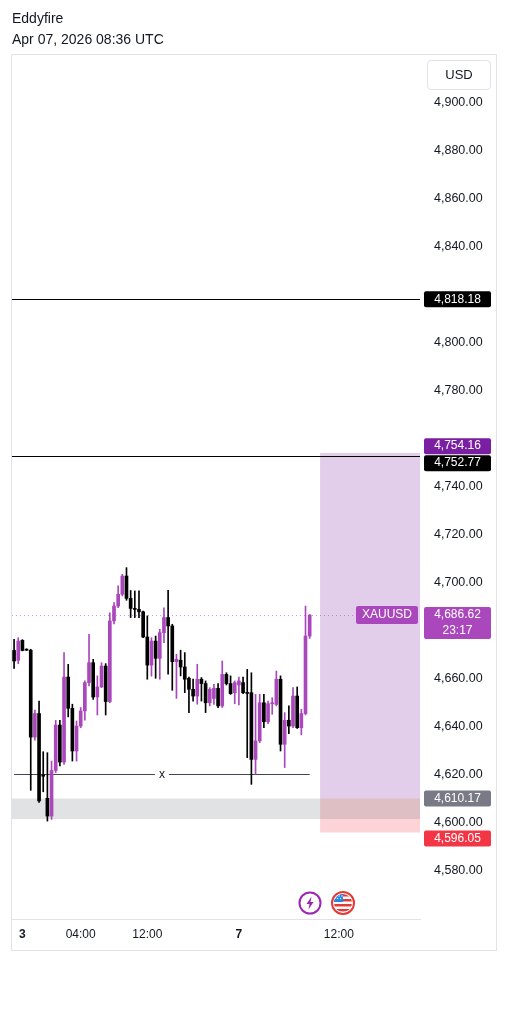 This screenshot has width=508, height=1024. I want to click on band-label: 4,754.16, so click(458, 445).